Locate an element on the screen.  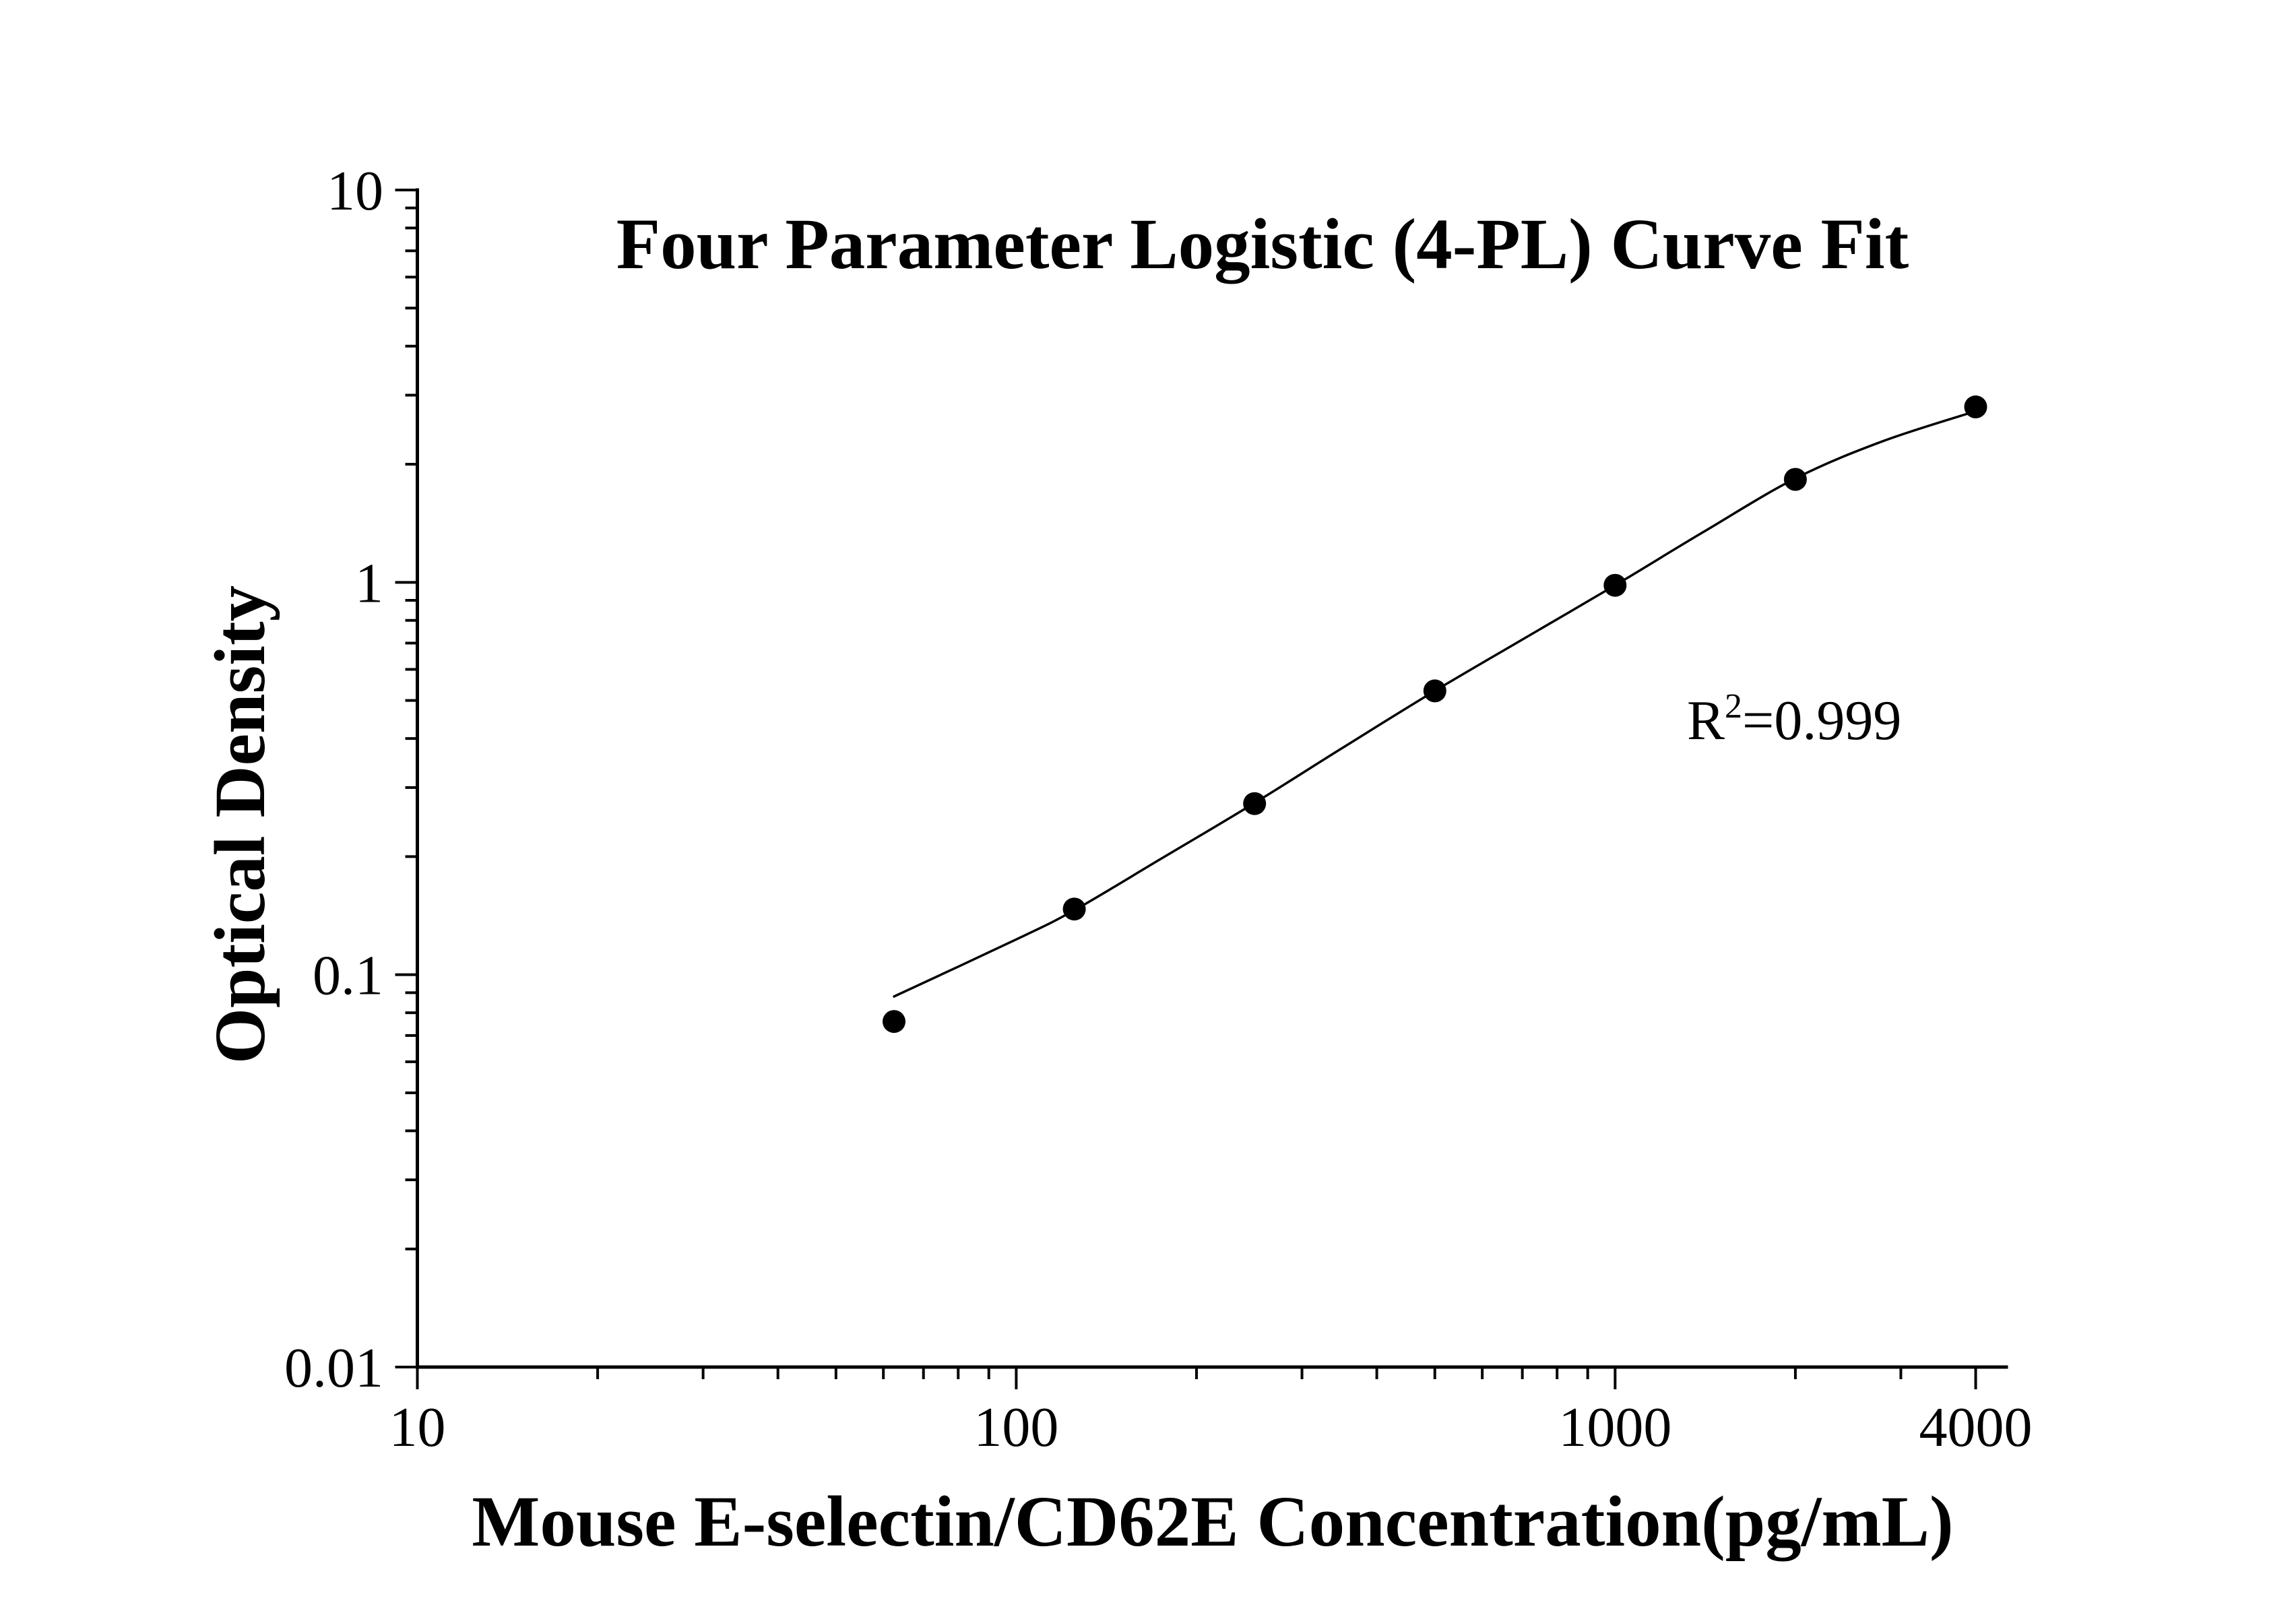
y-tick-label: 1 is located at coordinates (369, 583).